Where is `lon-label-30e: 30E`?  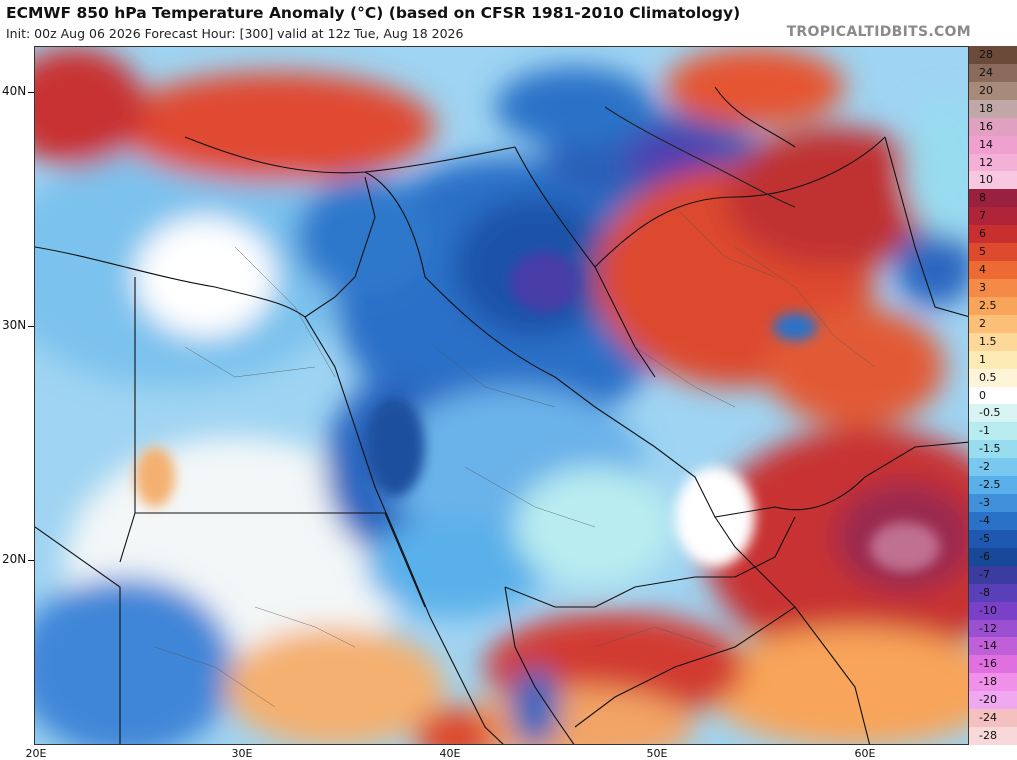
lon-label-30e: 30E is located at coordinates (242, 753).